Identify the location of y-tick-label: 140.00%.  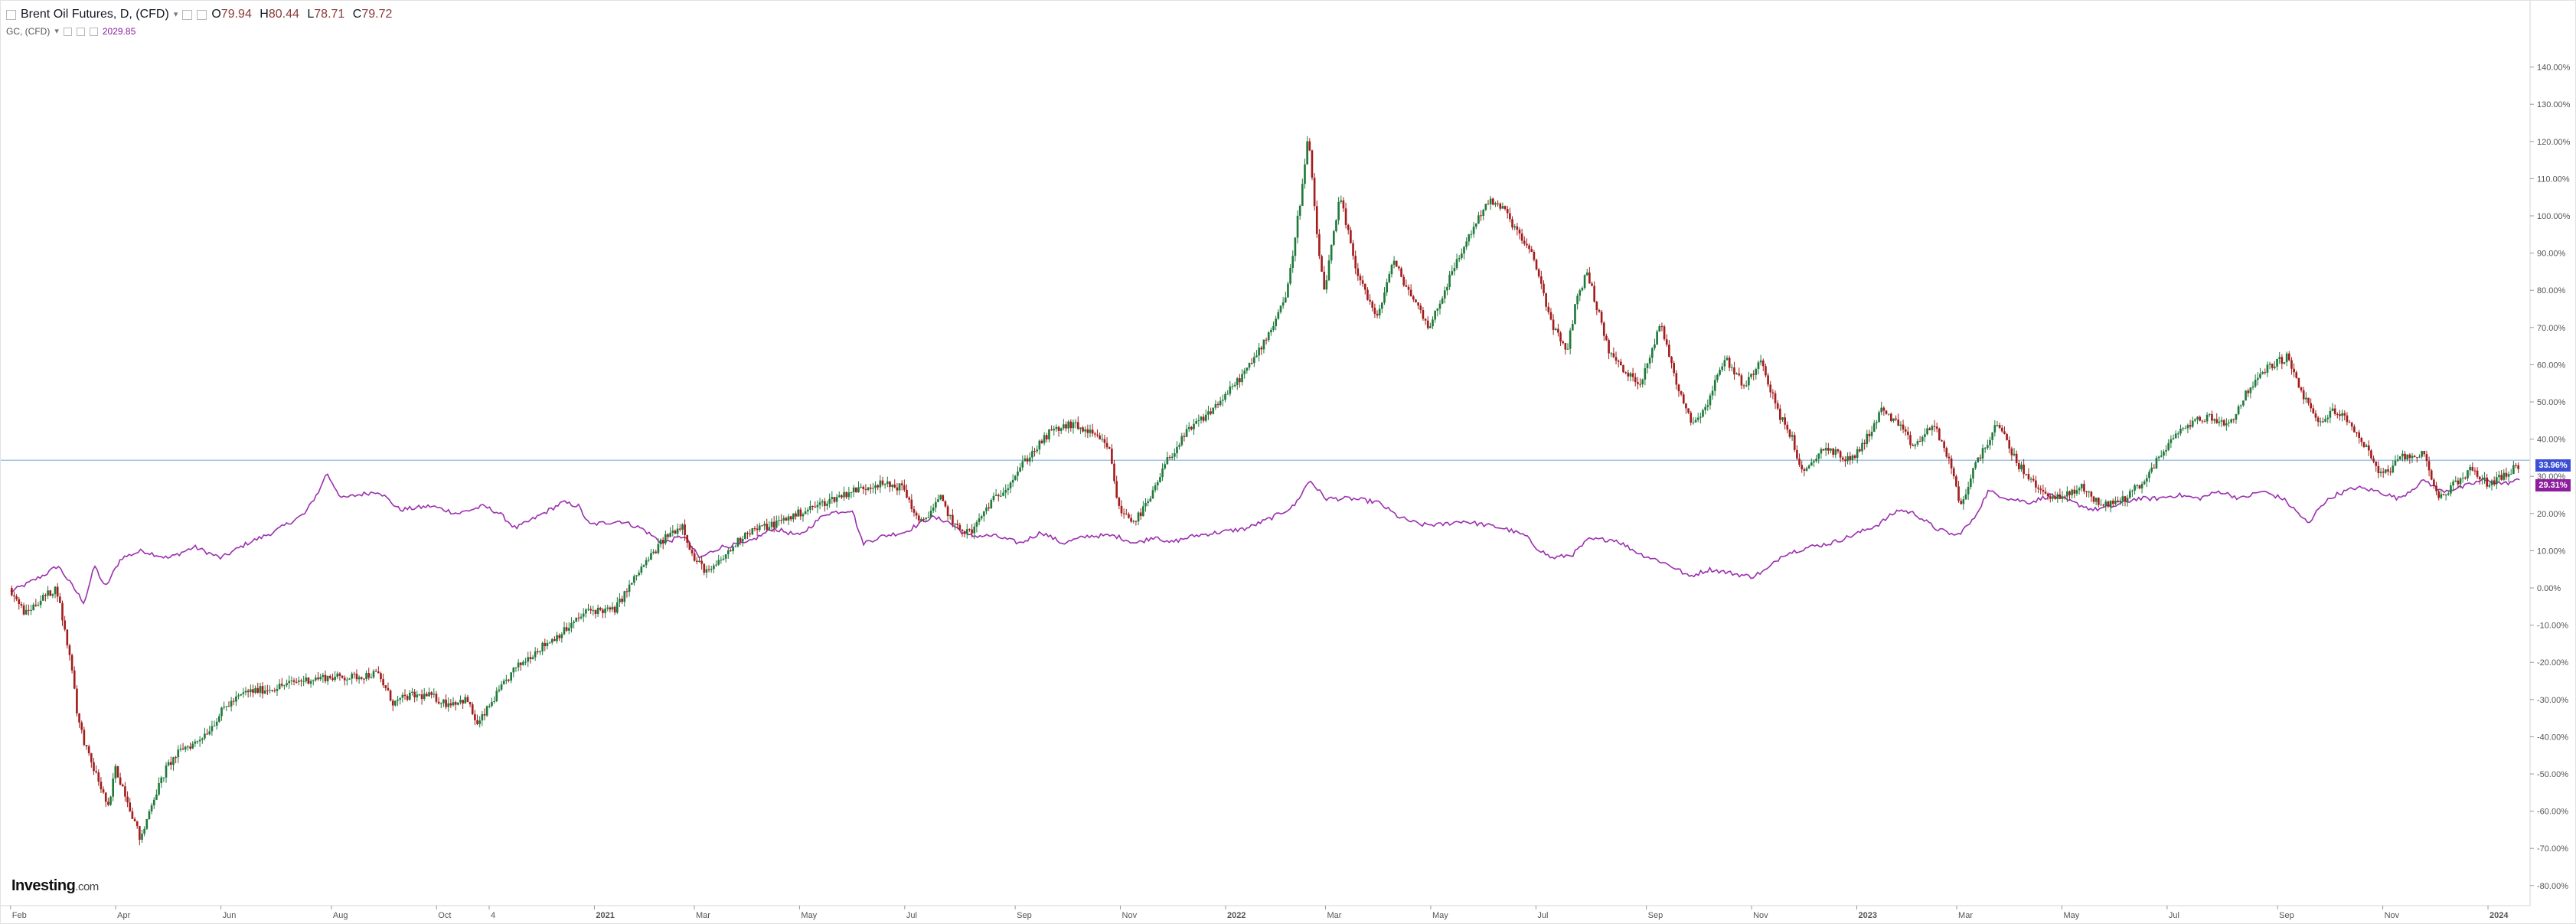
(2554, 68).